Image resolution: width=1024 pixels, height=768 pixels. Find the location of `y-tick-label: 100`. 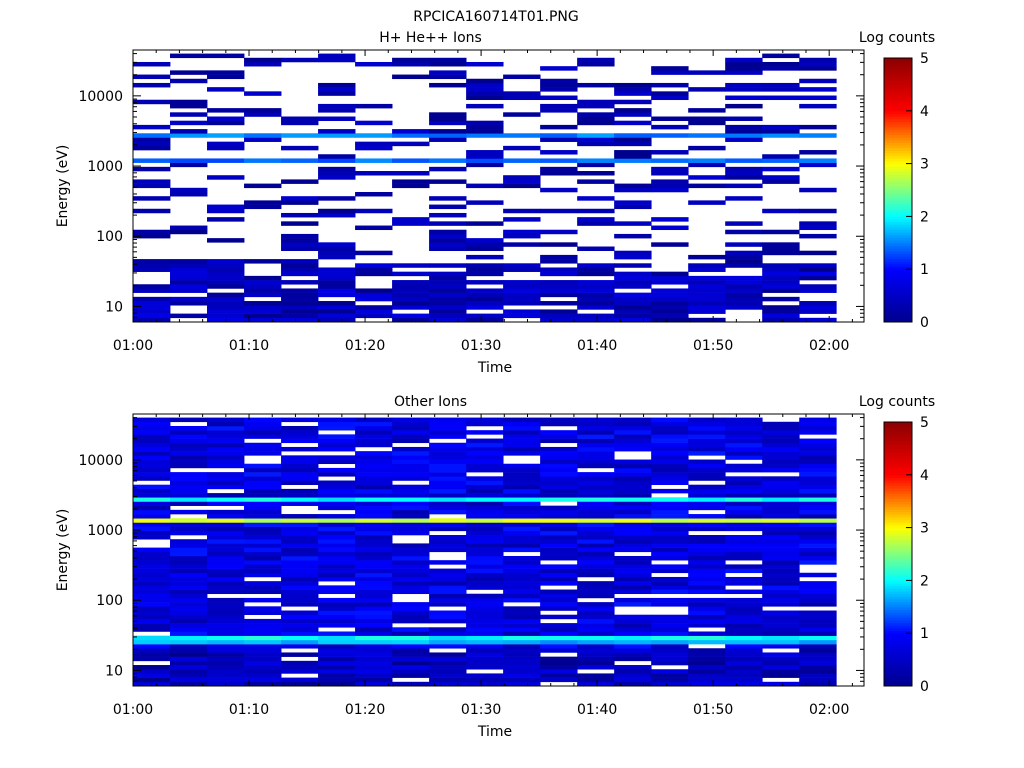

y-tick-label: 100 is located at coordinates (109, 237).